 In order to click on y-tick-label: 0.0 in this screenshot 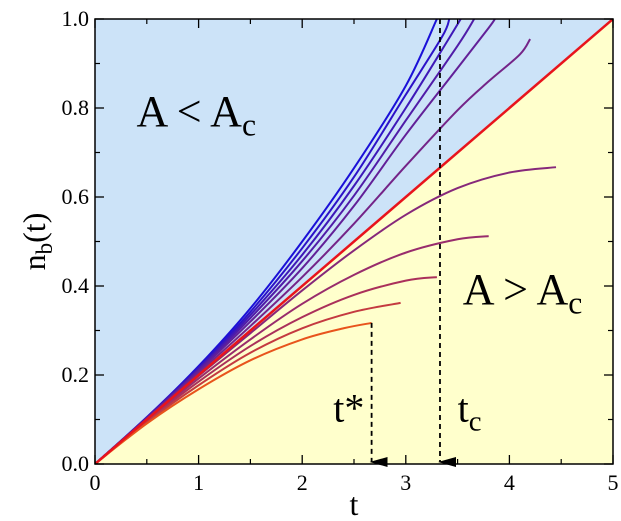, I will do `click(76, 463)`.